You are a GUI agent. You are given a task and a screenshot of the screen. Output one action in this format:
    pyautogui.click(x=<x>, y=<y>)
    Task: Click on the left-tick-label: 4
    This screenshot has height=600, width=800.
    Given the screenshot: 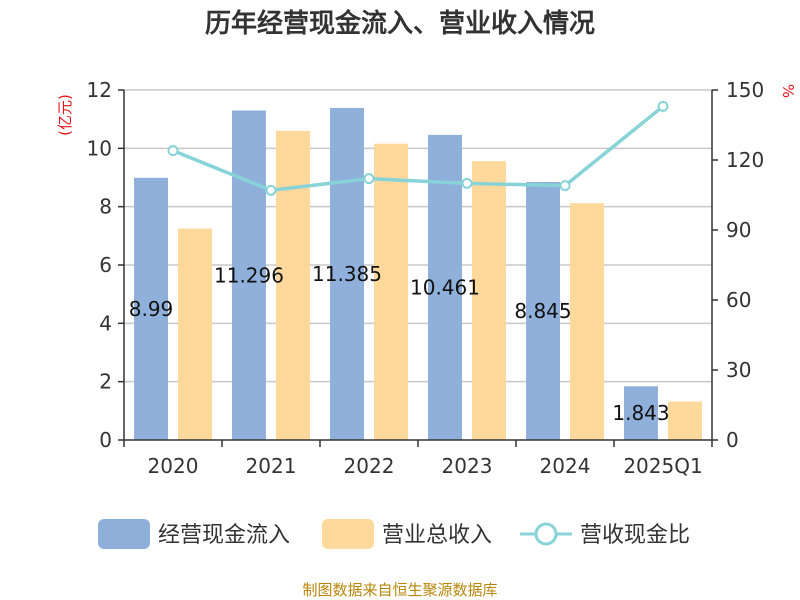 What is the action you would take?
    pyautogui.click(x=105, y=323)
    